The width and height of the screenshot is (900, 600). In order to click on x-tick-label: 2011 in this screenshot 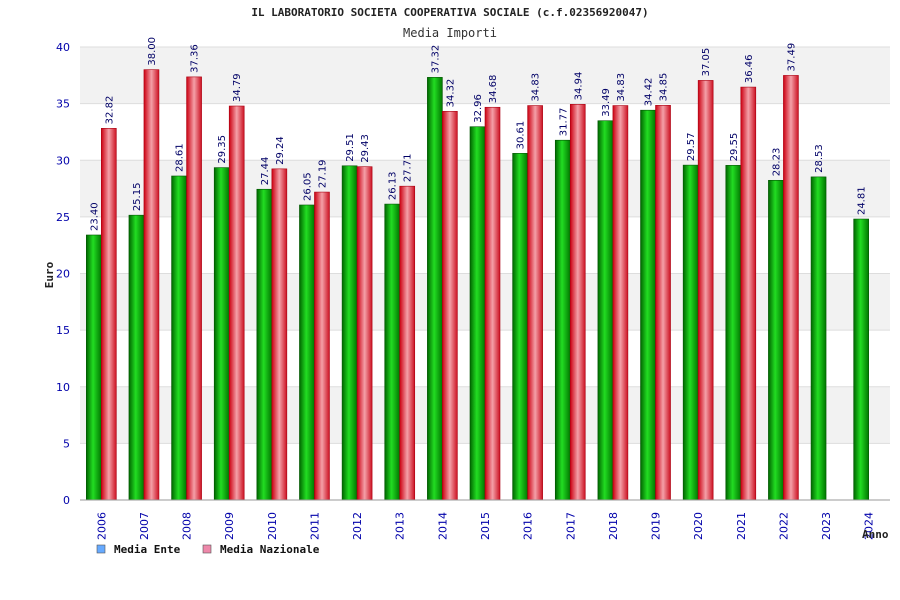, I will do `click(314, 526)`.